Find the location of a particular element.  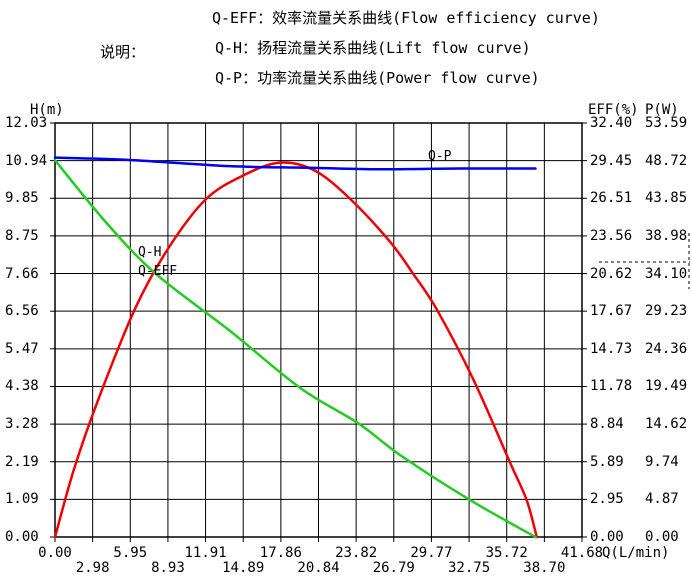

y-tick-h: 4.38 is located at coordinates (22, 386).